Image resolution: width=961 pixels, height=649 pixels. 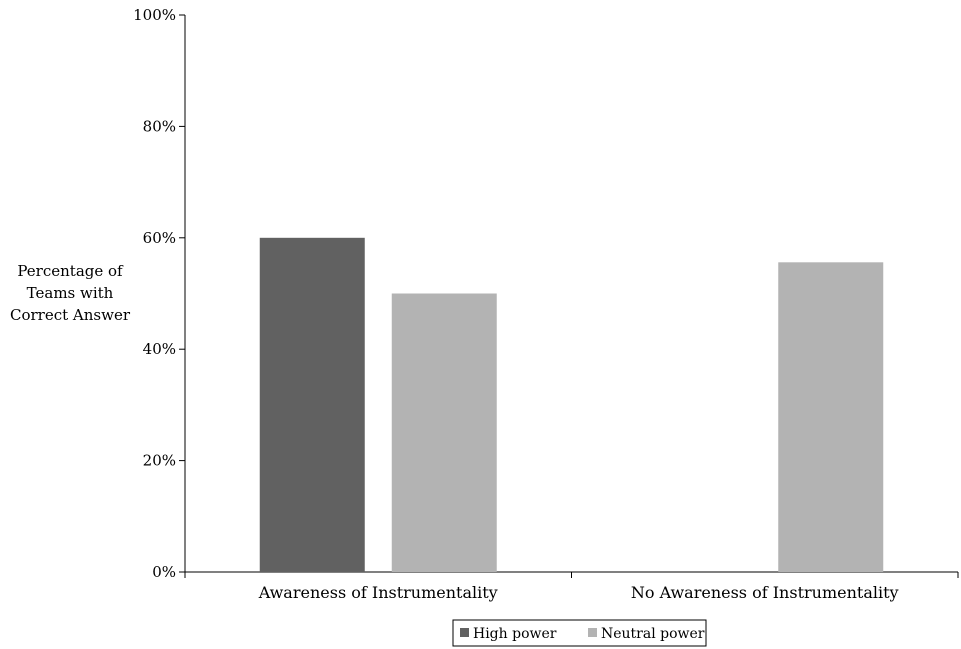 What do you see at coordinates (312, 405) in the screenshot?
I see `bar-high-power` at bounding box center [312, 405].